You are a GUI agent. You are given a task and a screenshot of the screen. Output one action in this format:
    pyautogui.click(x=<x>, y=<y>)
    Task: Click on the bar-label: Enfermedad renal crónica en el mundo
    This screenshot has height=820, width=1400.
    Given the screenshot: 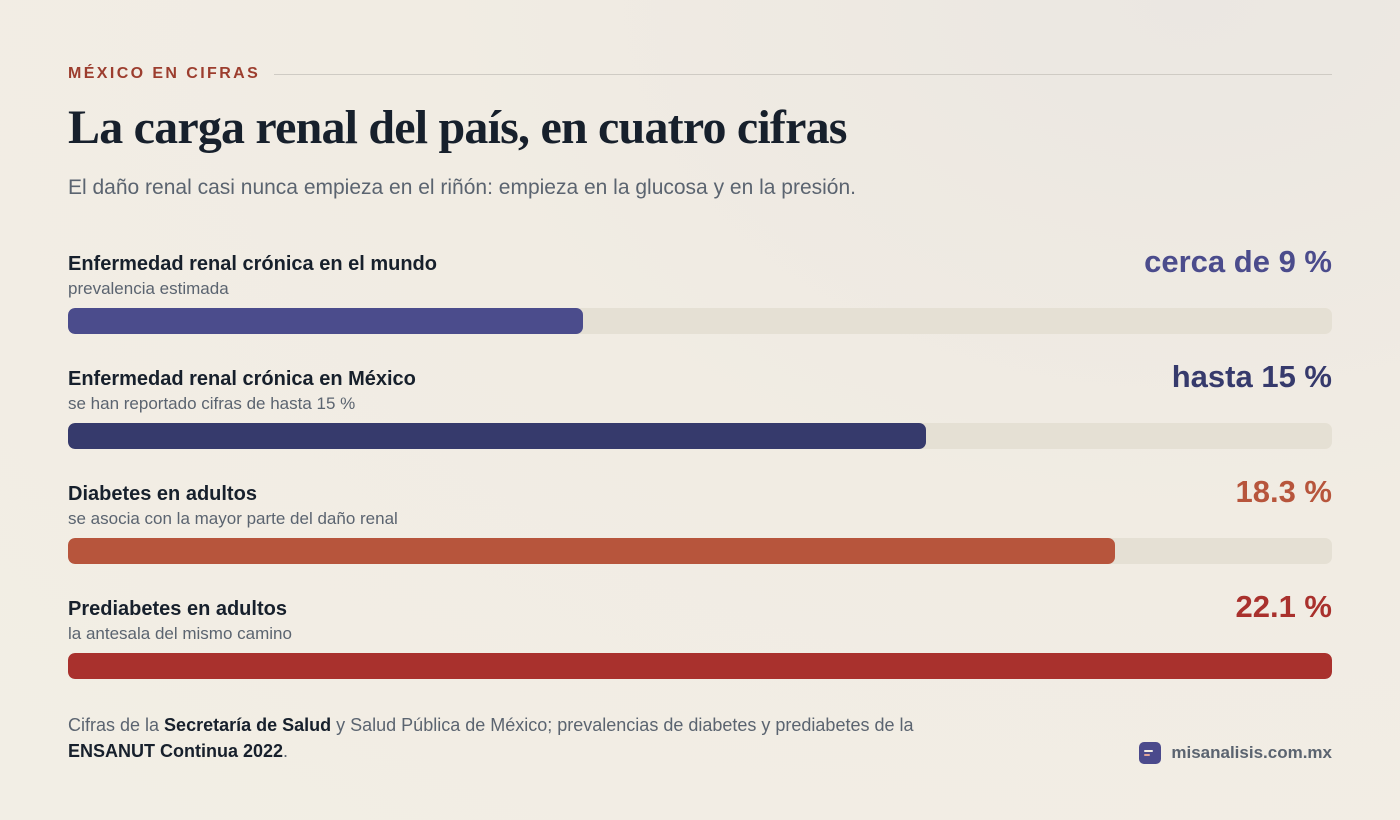 What is the action you would take?
    pyautogui.click(x=252, y=264)
    